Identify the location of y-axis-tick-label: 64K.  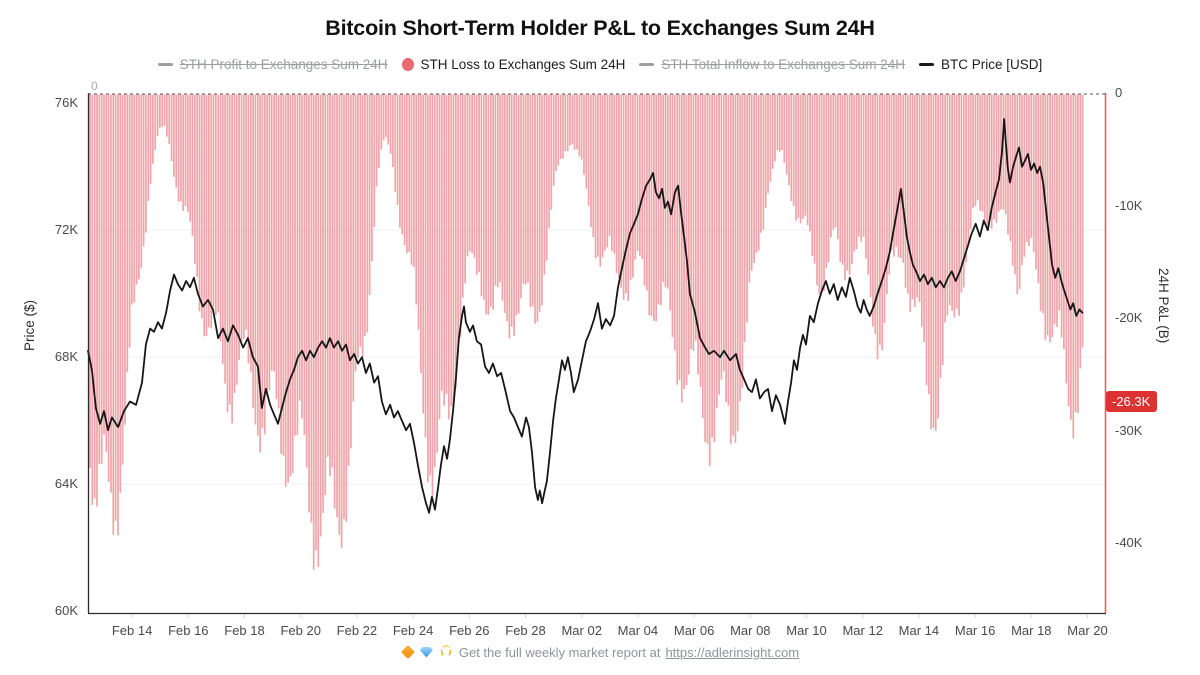
(66, 484).